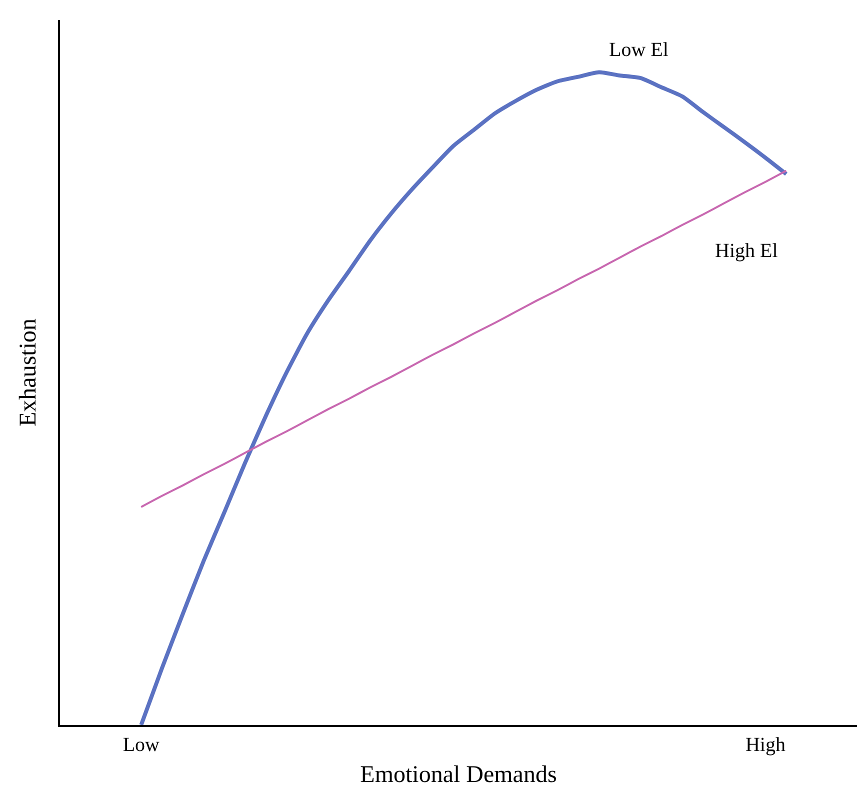 Image resolution: width=857 pixels, height=795 pixels. Describe the element at coordinates (765, 745) in the screenshot. I see `x-tick-label: High` at that location.